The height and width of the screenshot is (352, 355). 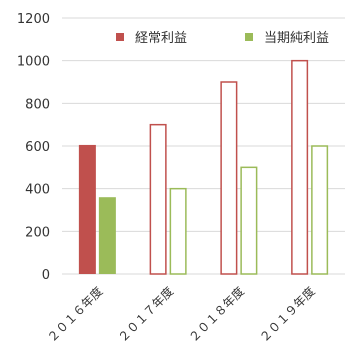 I want to click on y-tick-label: 600, so click(x=37, y=147).